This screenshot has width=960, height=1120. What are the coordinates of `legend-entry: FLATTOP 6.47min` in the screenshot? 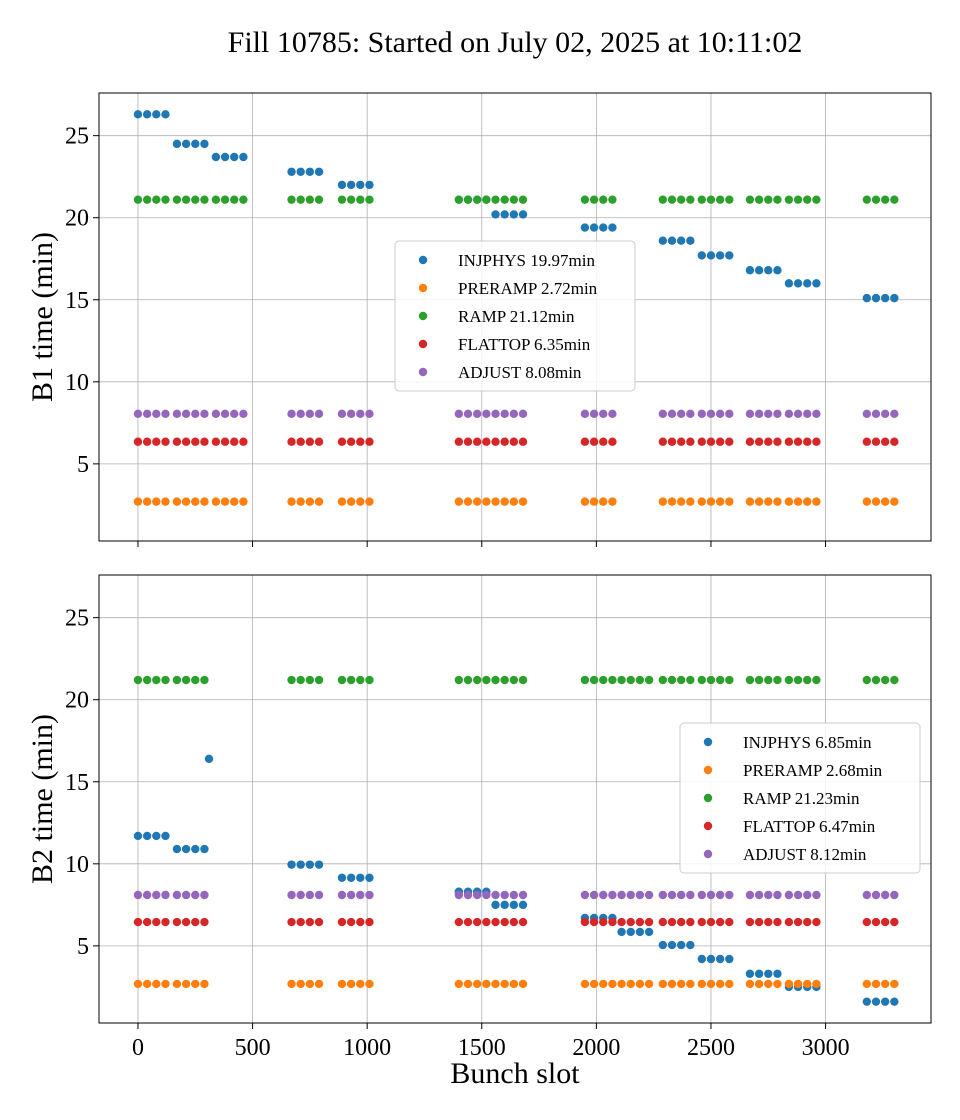 It's located at (809, 826).